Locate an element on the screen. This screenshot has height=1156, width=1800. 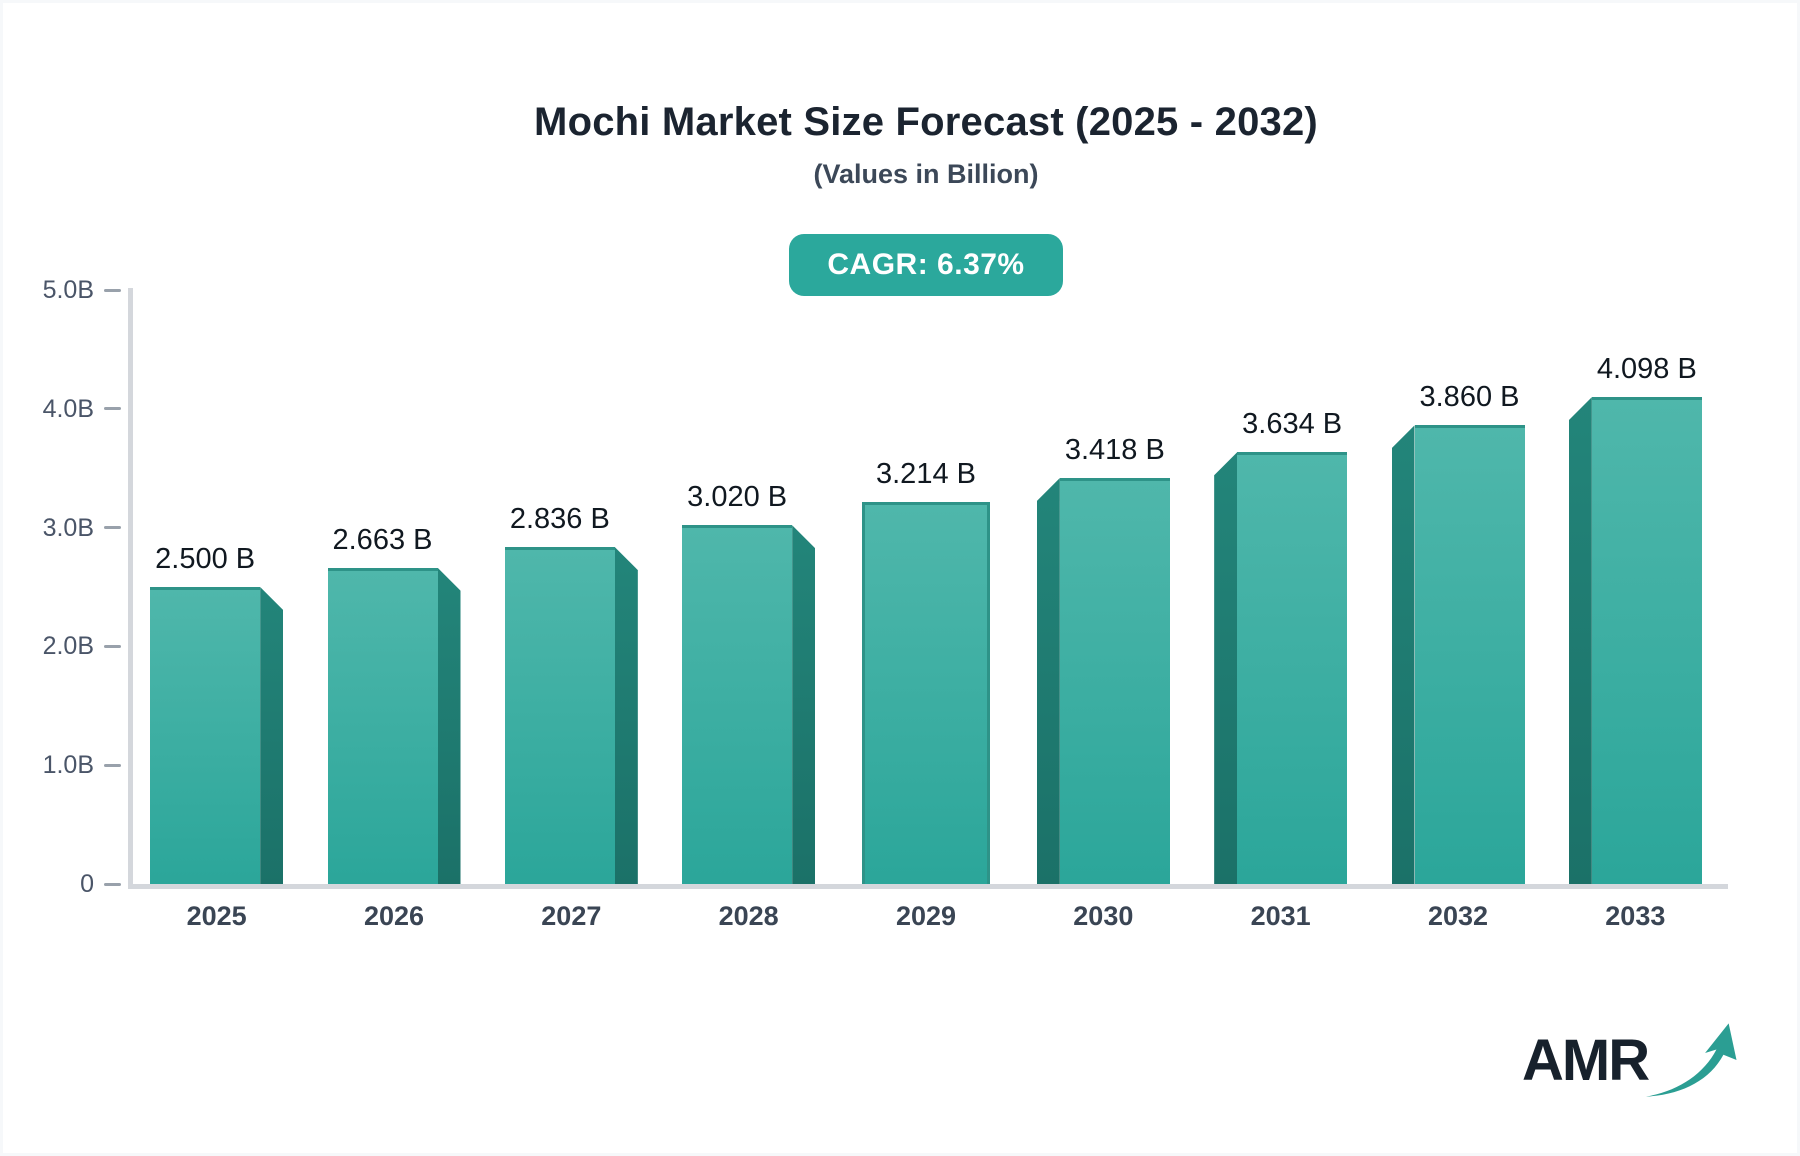
y-axis-label: 5.0B is located at coordinates (68, 290).